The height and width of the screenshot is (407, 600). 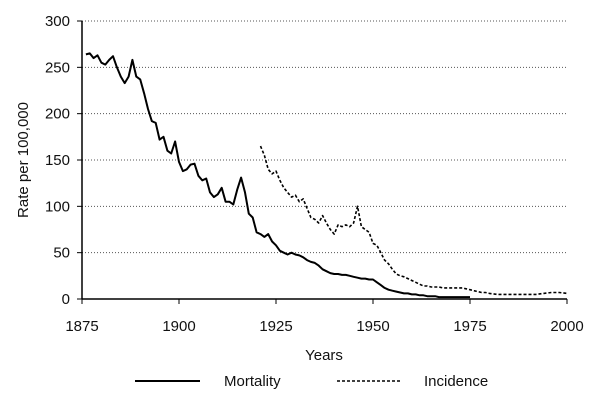 What do you see at coordinates (23, 160) in the screenshot?
I see `y-axis-title: Rate per 100,000` at bounding box center [23, 160].